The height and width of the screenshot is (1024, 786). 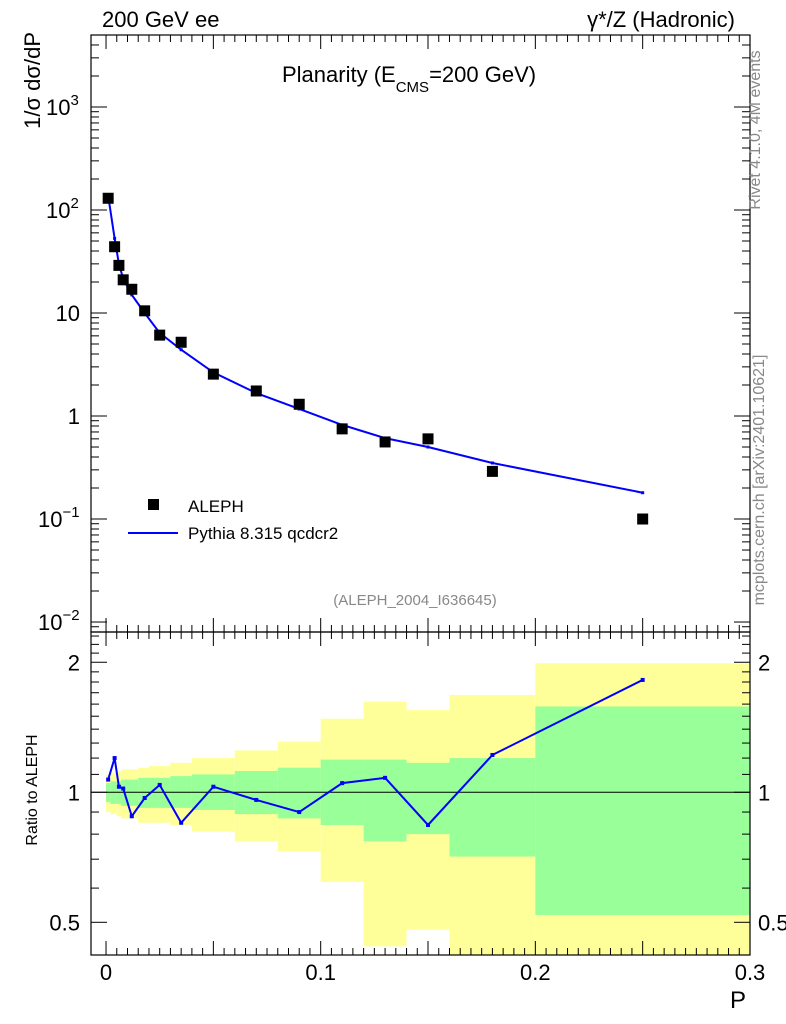 I want to click on ratio-y-tick-label-left: 0.5, so click(x=64, y=922).